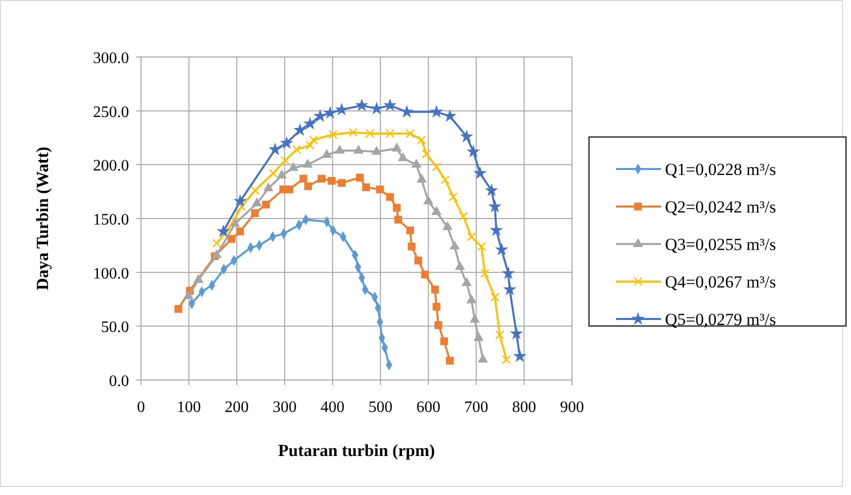 Image resolution: width=851 pixels, height=495 pixels. Describe the element at coordinates (115, 327) in the screenshot. I see `y-tick-label: 50.0` at that location.